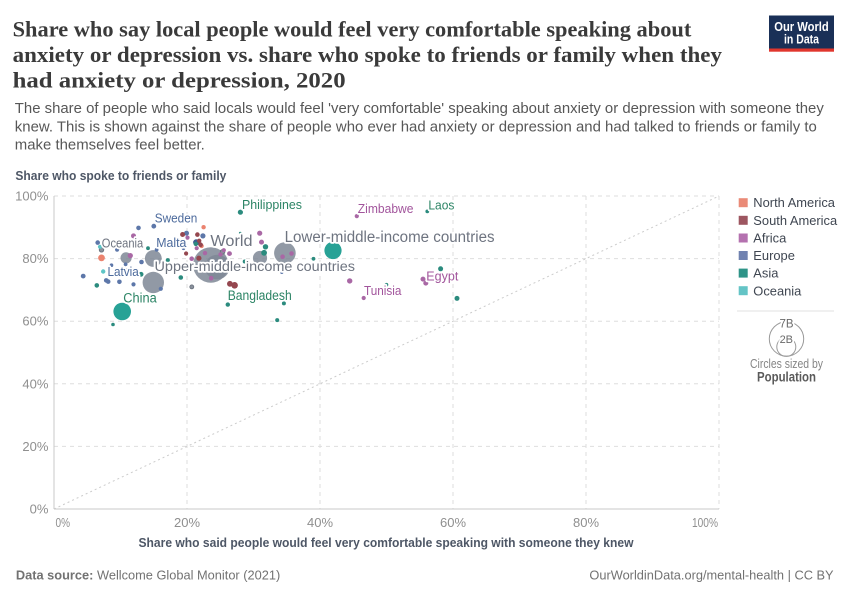  I want to click on svg-text: Asia, so click(766, 273).